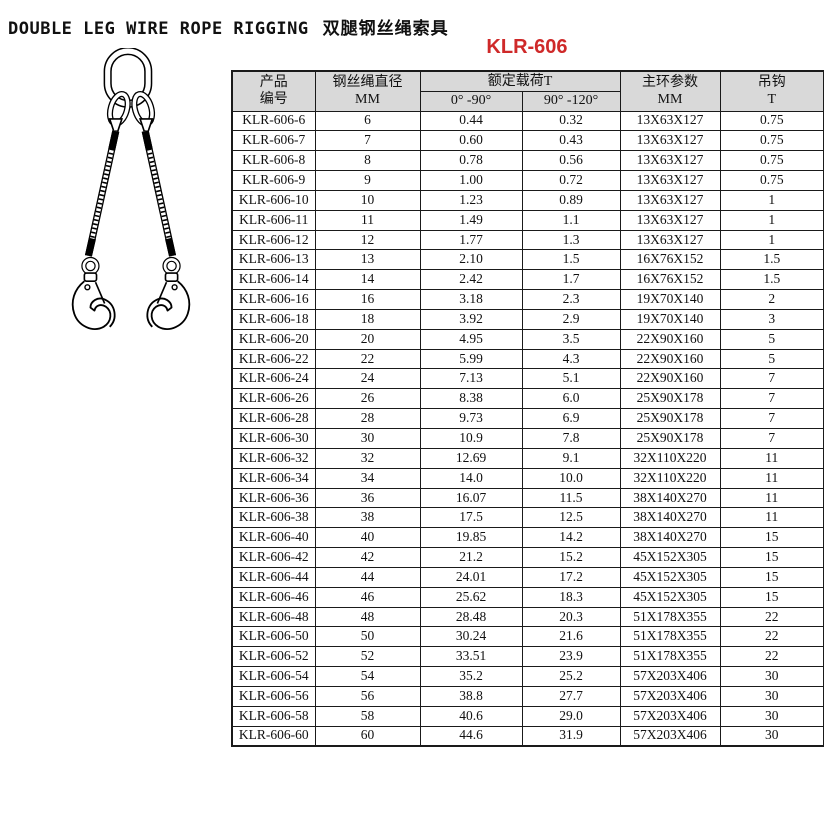 The height and width of the screenshot is (831, 824). What do you see at coordinates (527, 280) in the screenshot?
I see `table-row: KLR-606-14 14 2.42 1.7 16X76X152 1.5` at bounding box center [527, 280].